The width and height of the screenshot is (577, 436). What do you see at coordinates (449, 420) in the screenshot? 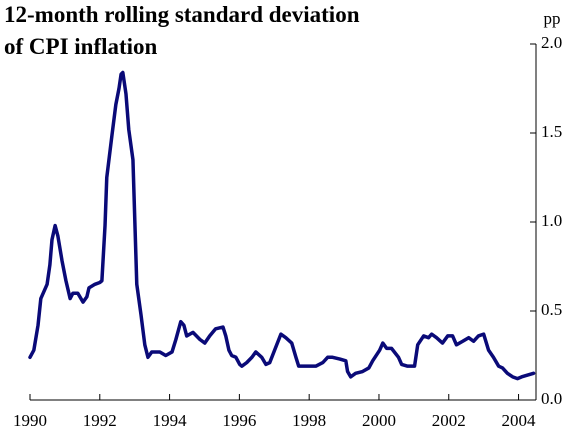
I see `x-tick-label: 2002` at bounding box center [449, 420].